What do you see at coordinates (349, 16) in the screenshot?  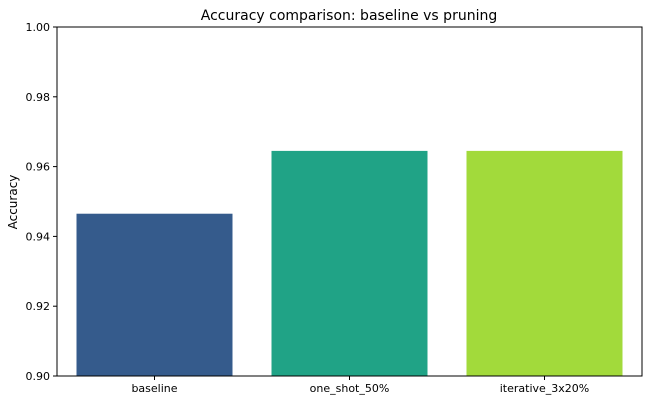 I see `chart-title: Accuracy comparison: baseline vs pruning` at bounding box center [349, 16].